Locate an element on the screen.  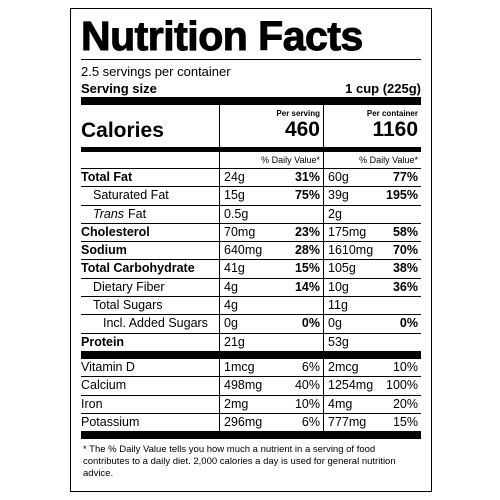
nutrient-name: Cholesterol is located at coordinates (115, 231).